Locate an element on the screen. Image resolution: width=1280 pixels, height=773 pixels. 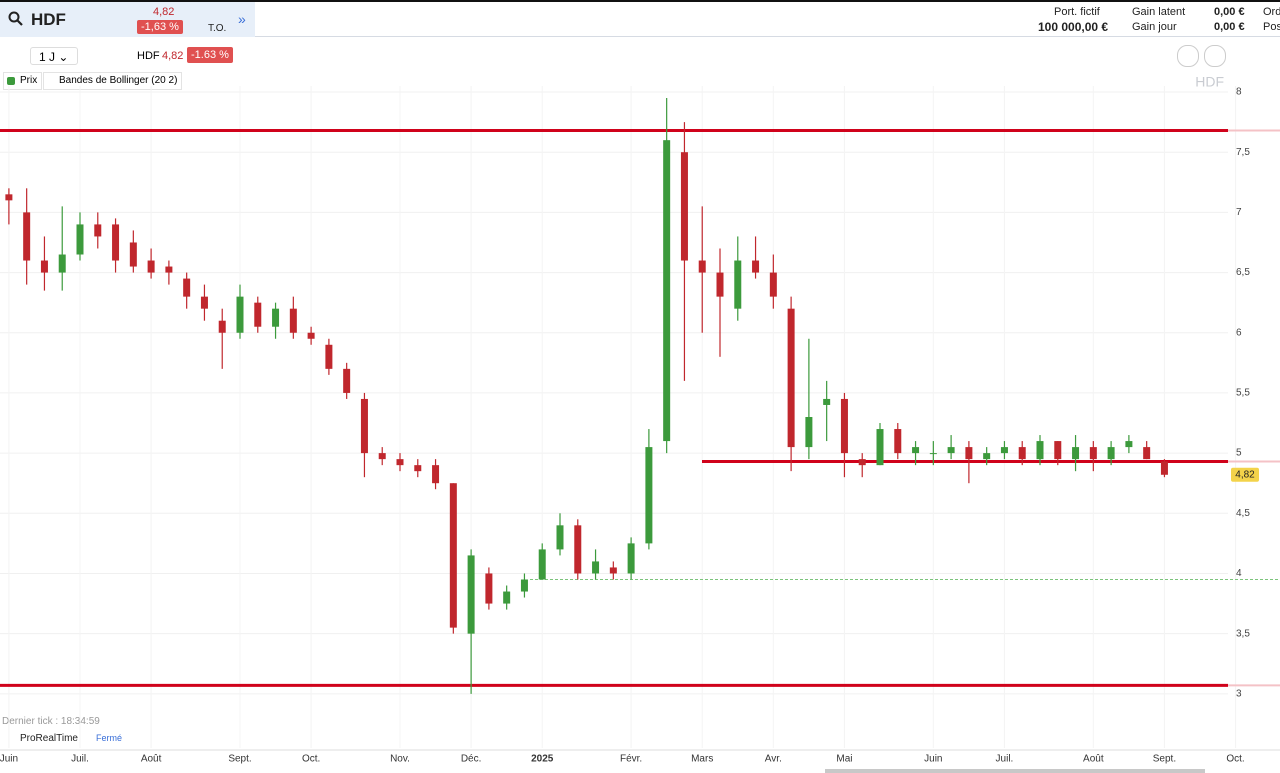
y-tick-label: 3 is located at coordinates (1239, 693).